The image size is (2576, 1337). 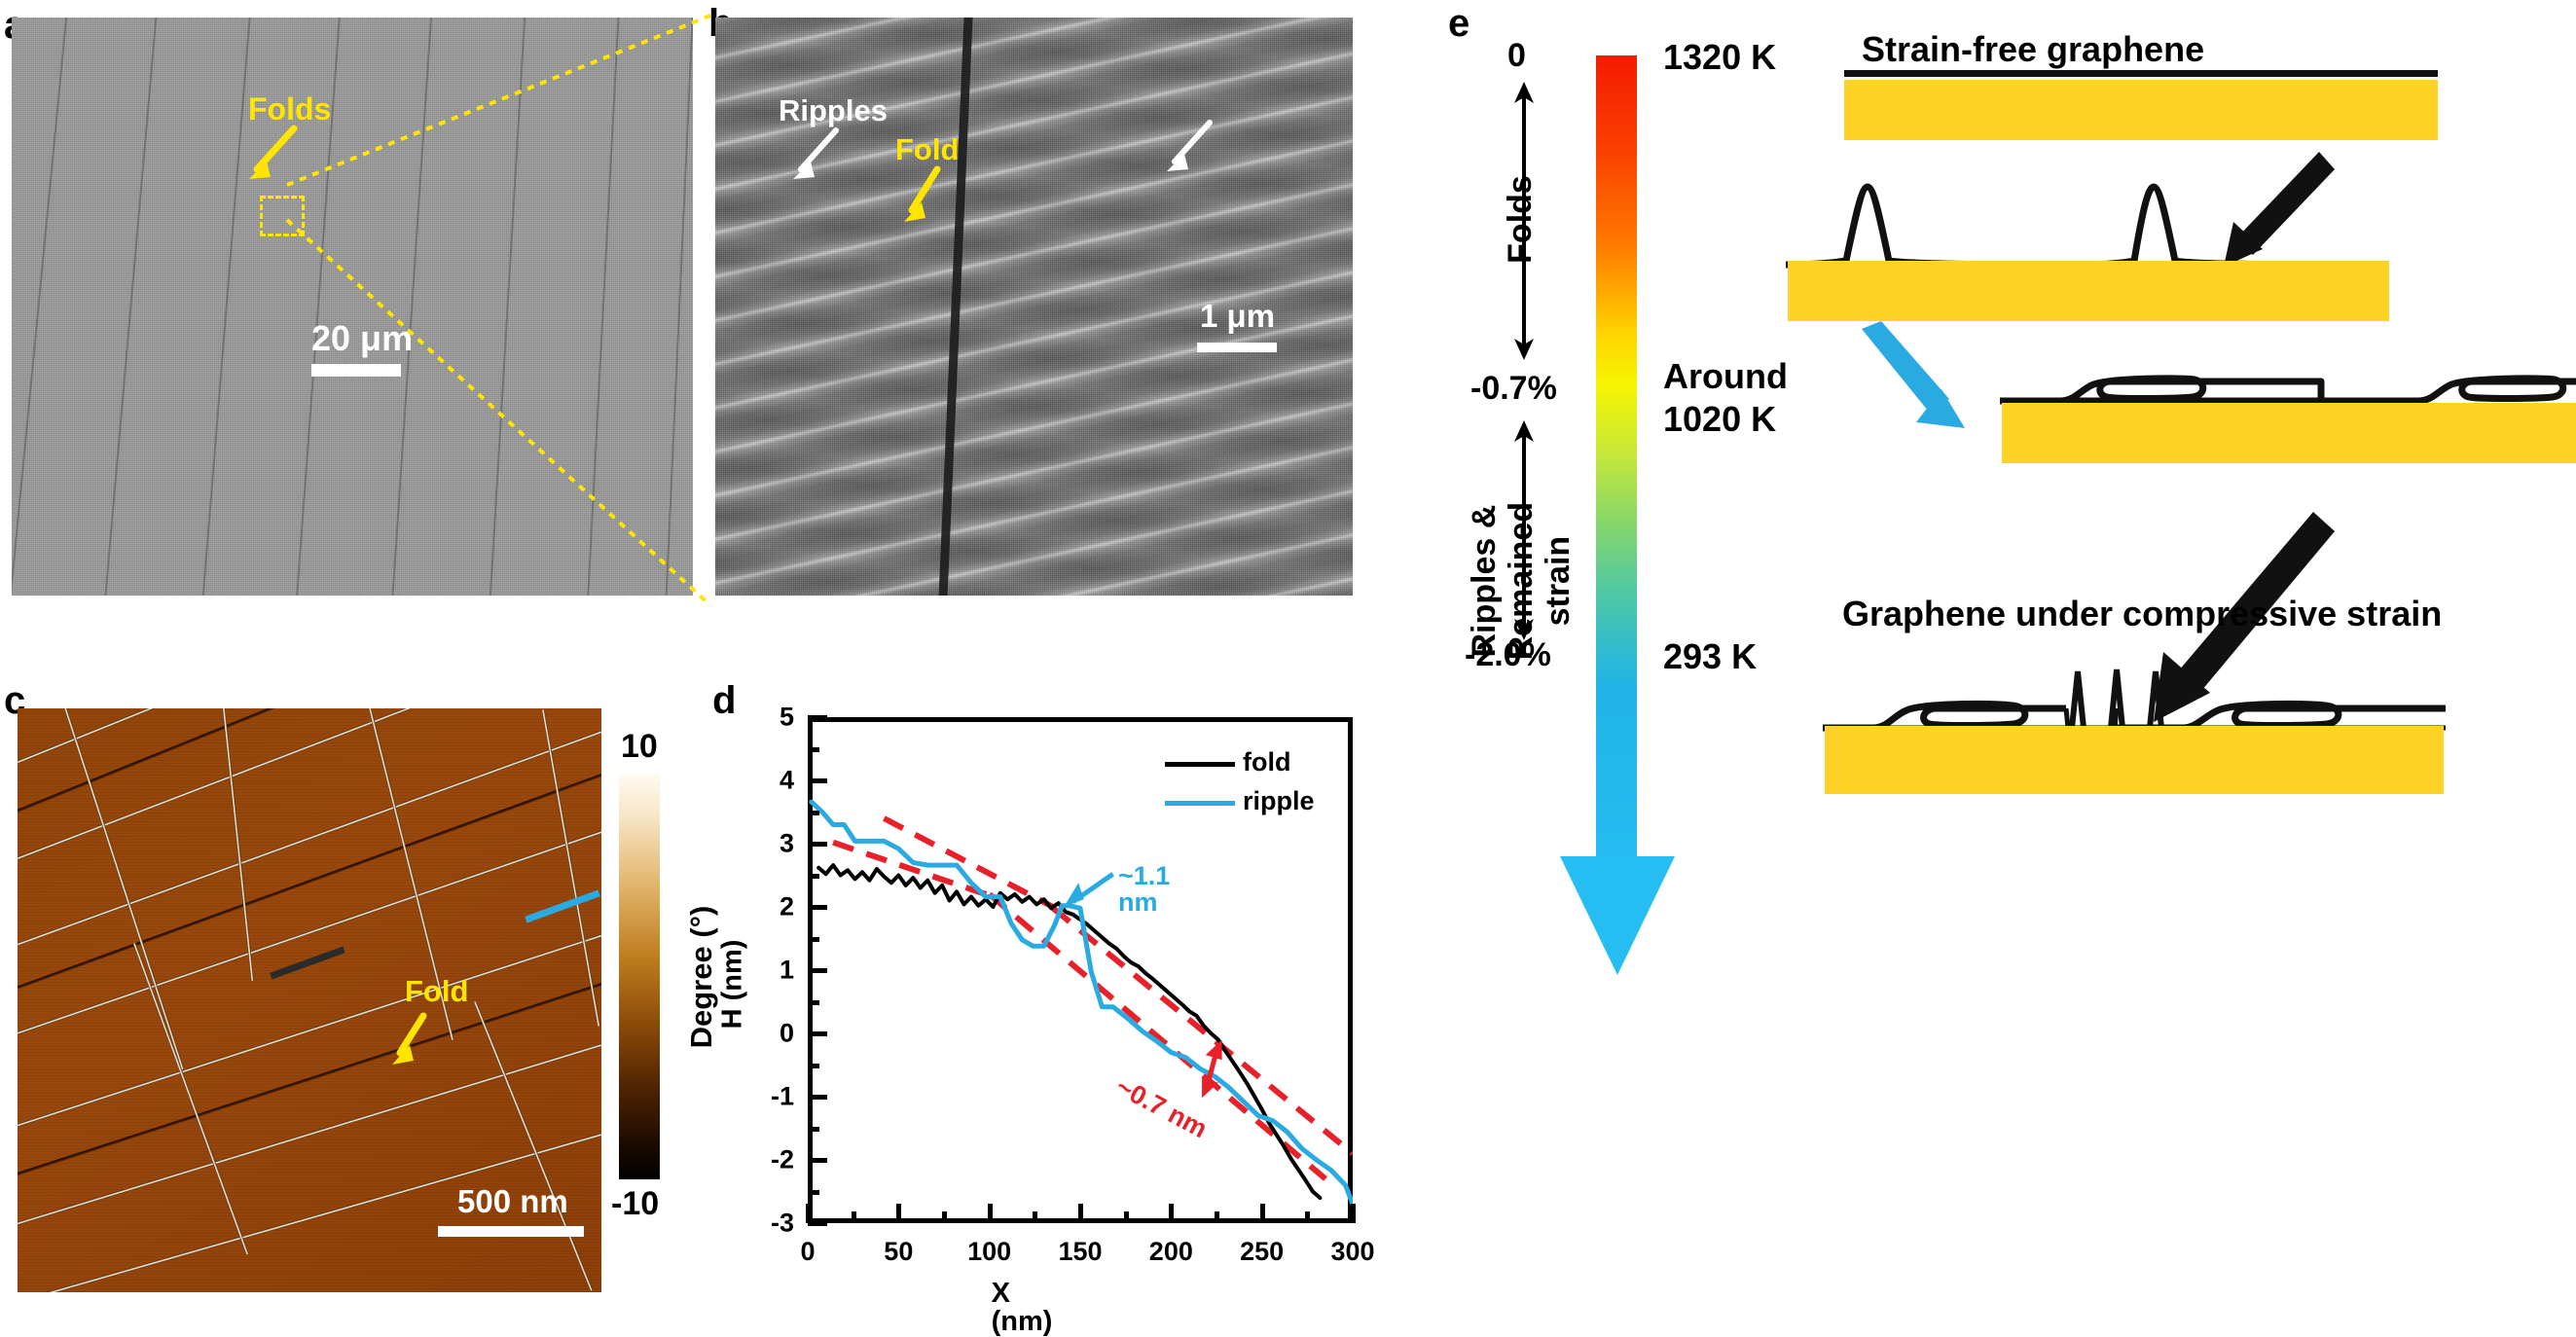 I want to click on folds-range-arrow-icon, so click(x=1524, y=221).